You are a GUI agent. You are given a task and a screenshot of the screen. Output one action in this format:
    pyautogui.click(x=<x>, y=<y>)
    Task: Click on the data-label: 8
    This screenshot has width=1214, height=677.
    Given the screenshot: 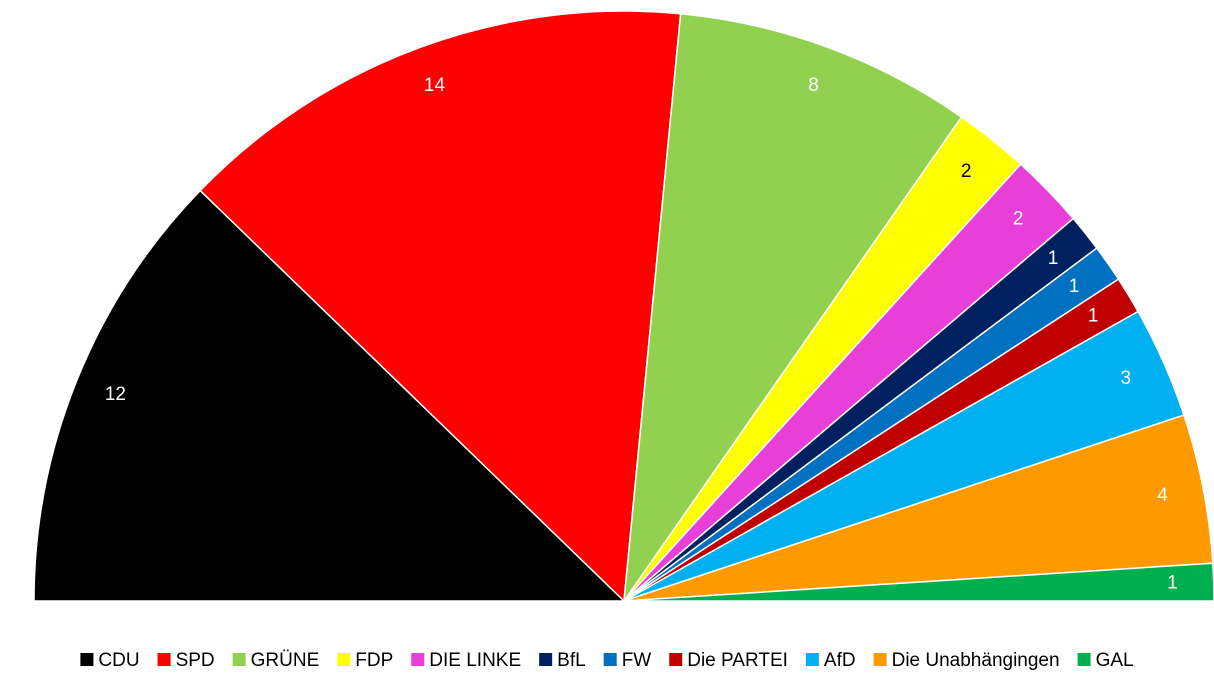 What is the action you would take?
    pyautogui.click(x=813, y=85)
    